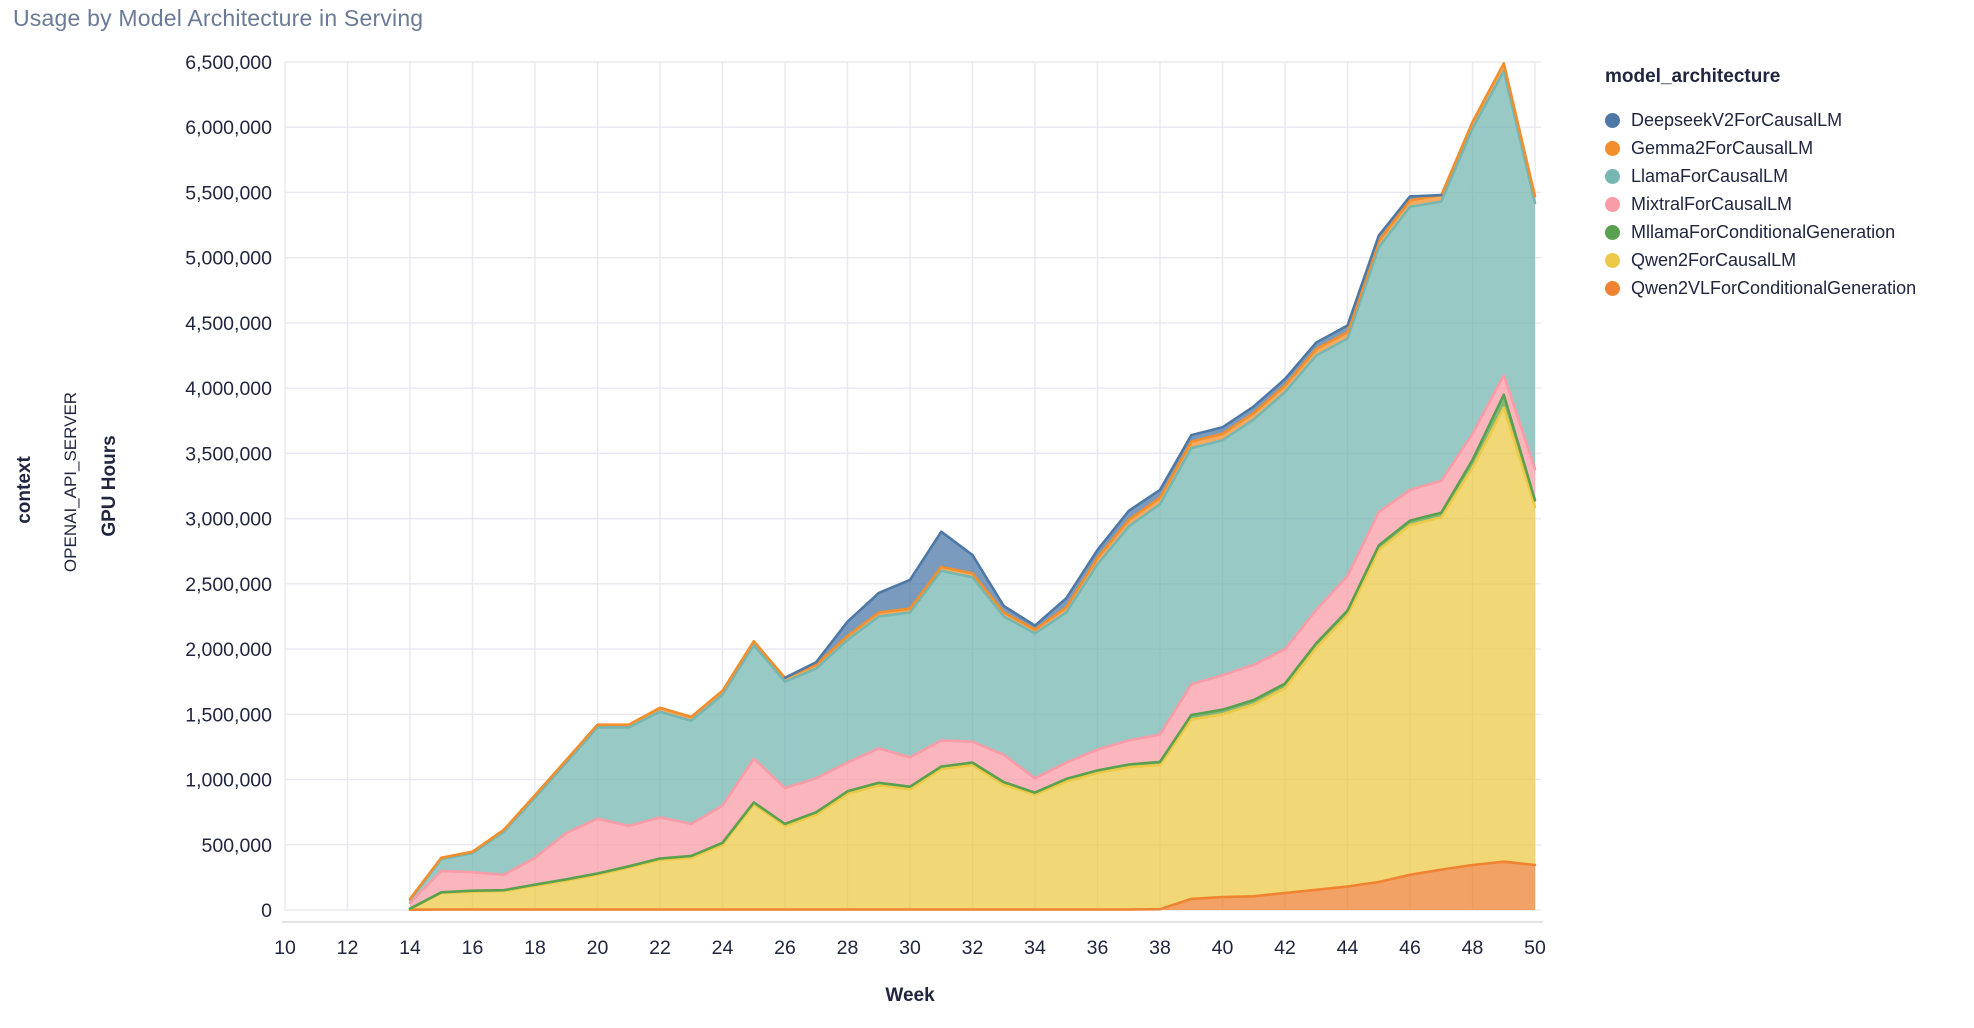  Describe the element at coordinates (228, 324) in the screenshot. I see `y-tick-label: 4,500,000` at that location.